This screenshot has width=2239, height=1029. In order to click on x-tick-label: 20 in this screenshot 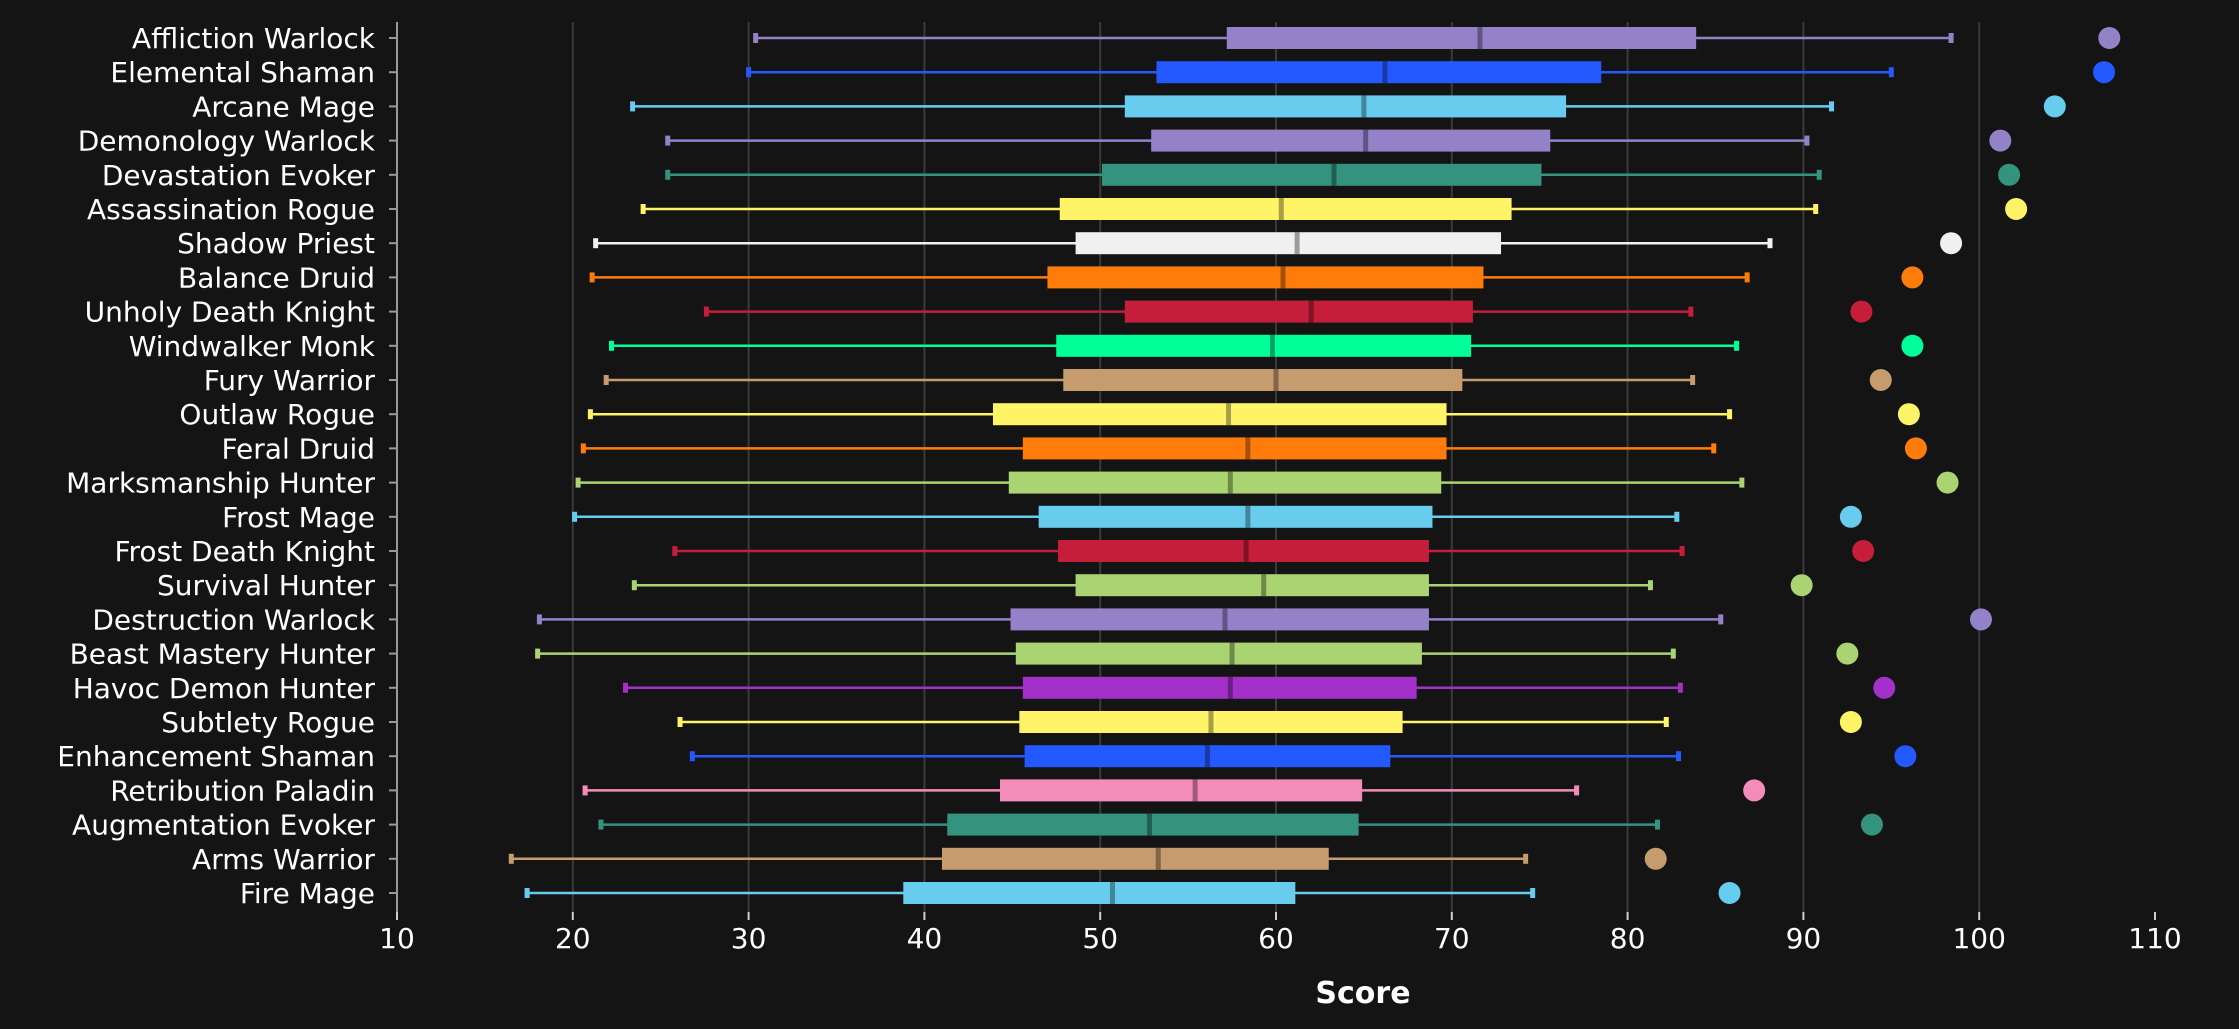, I will do `click(573, 938)`.